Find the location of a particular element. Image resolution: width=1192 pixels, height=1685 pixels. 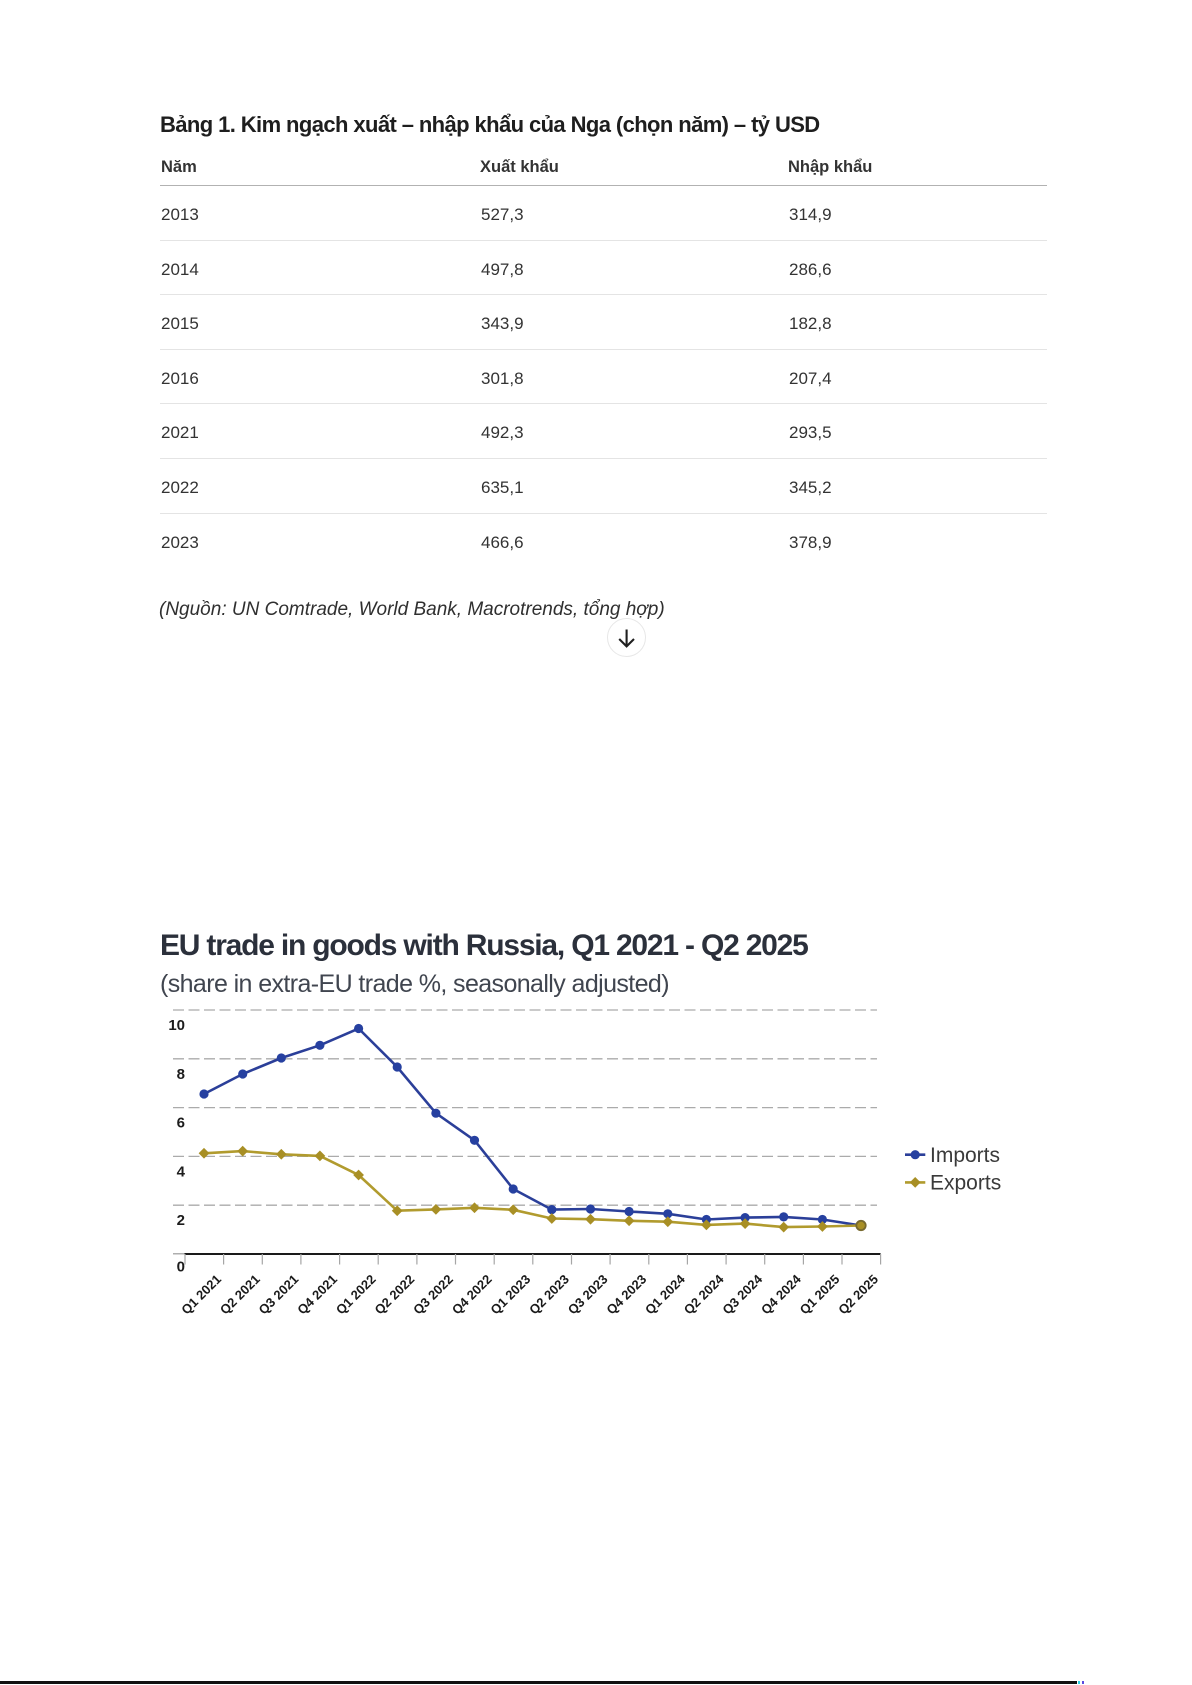

svg-text: Q2 2022 is located at coordinates (395, 1295).